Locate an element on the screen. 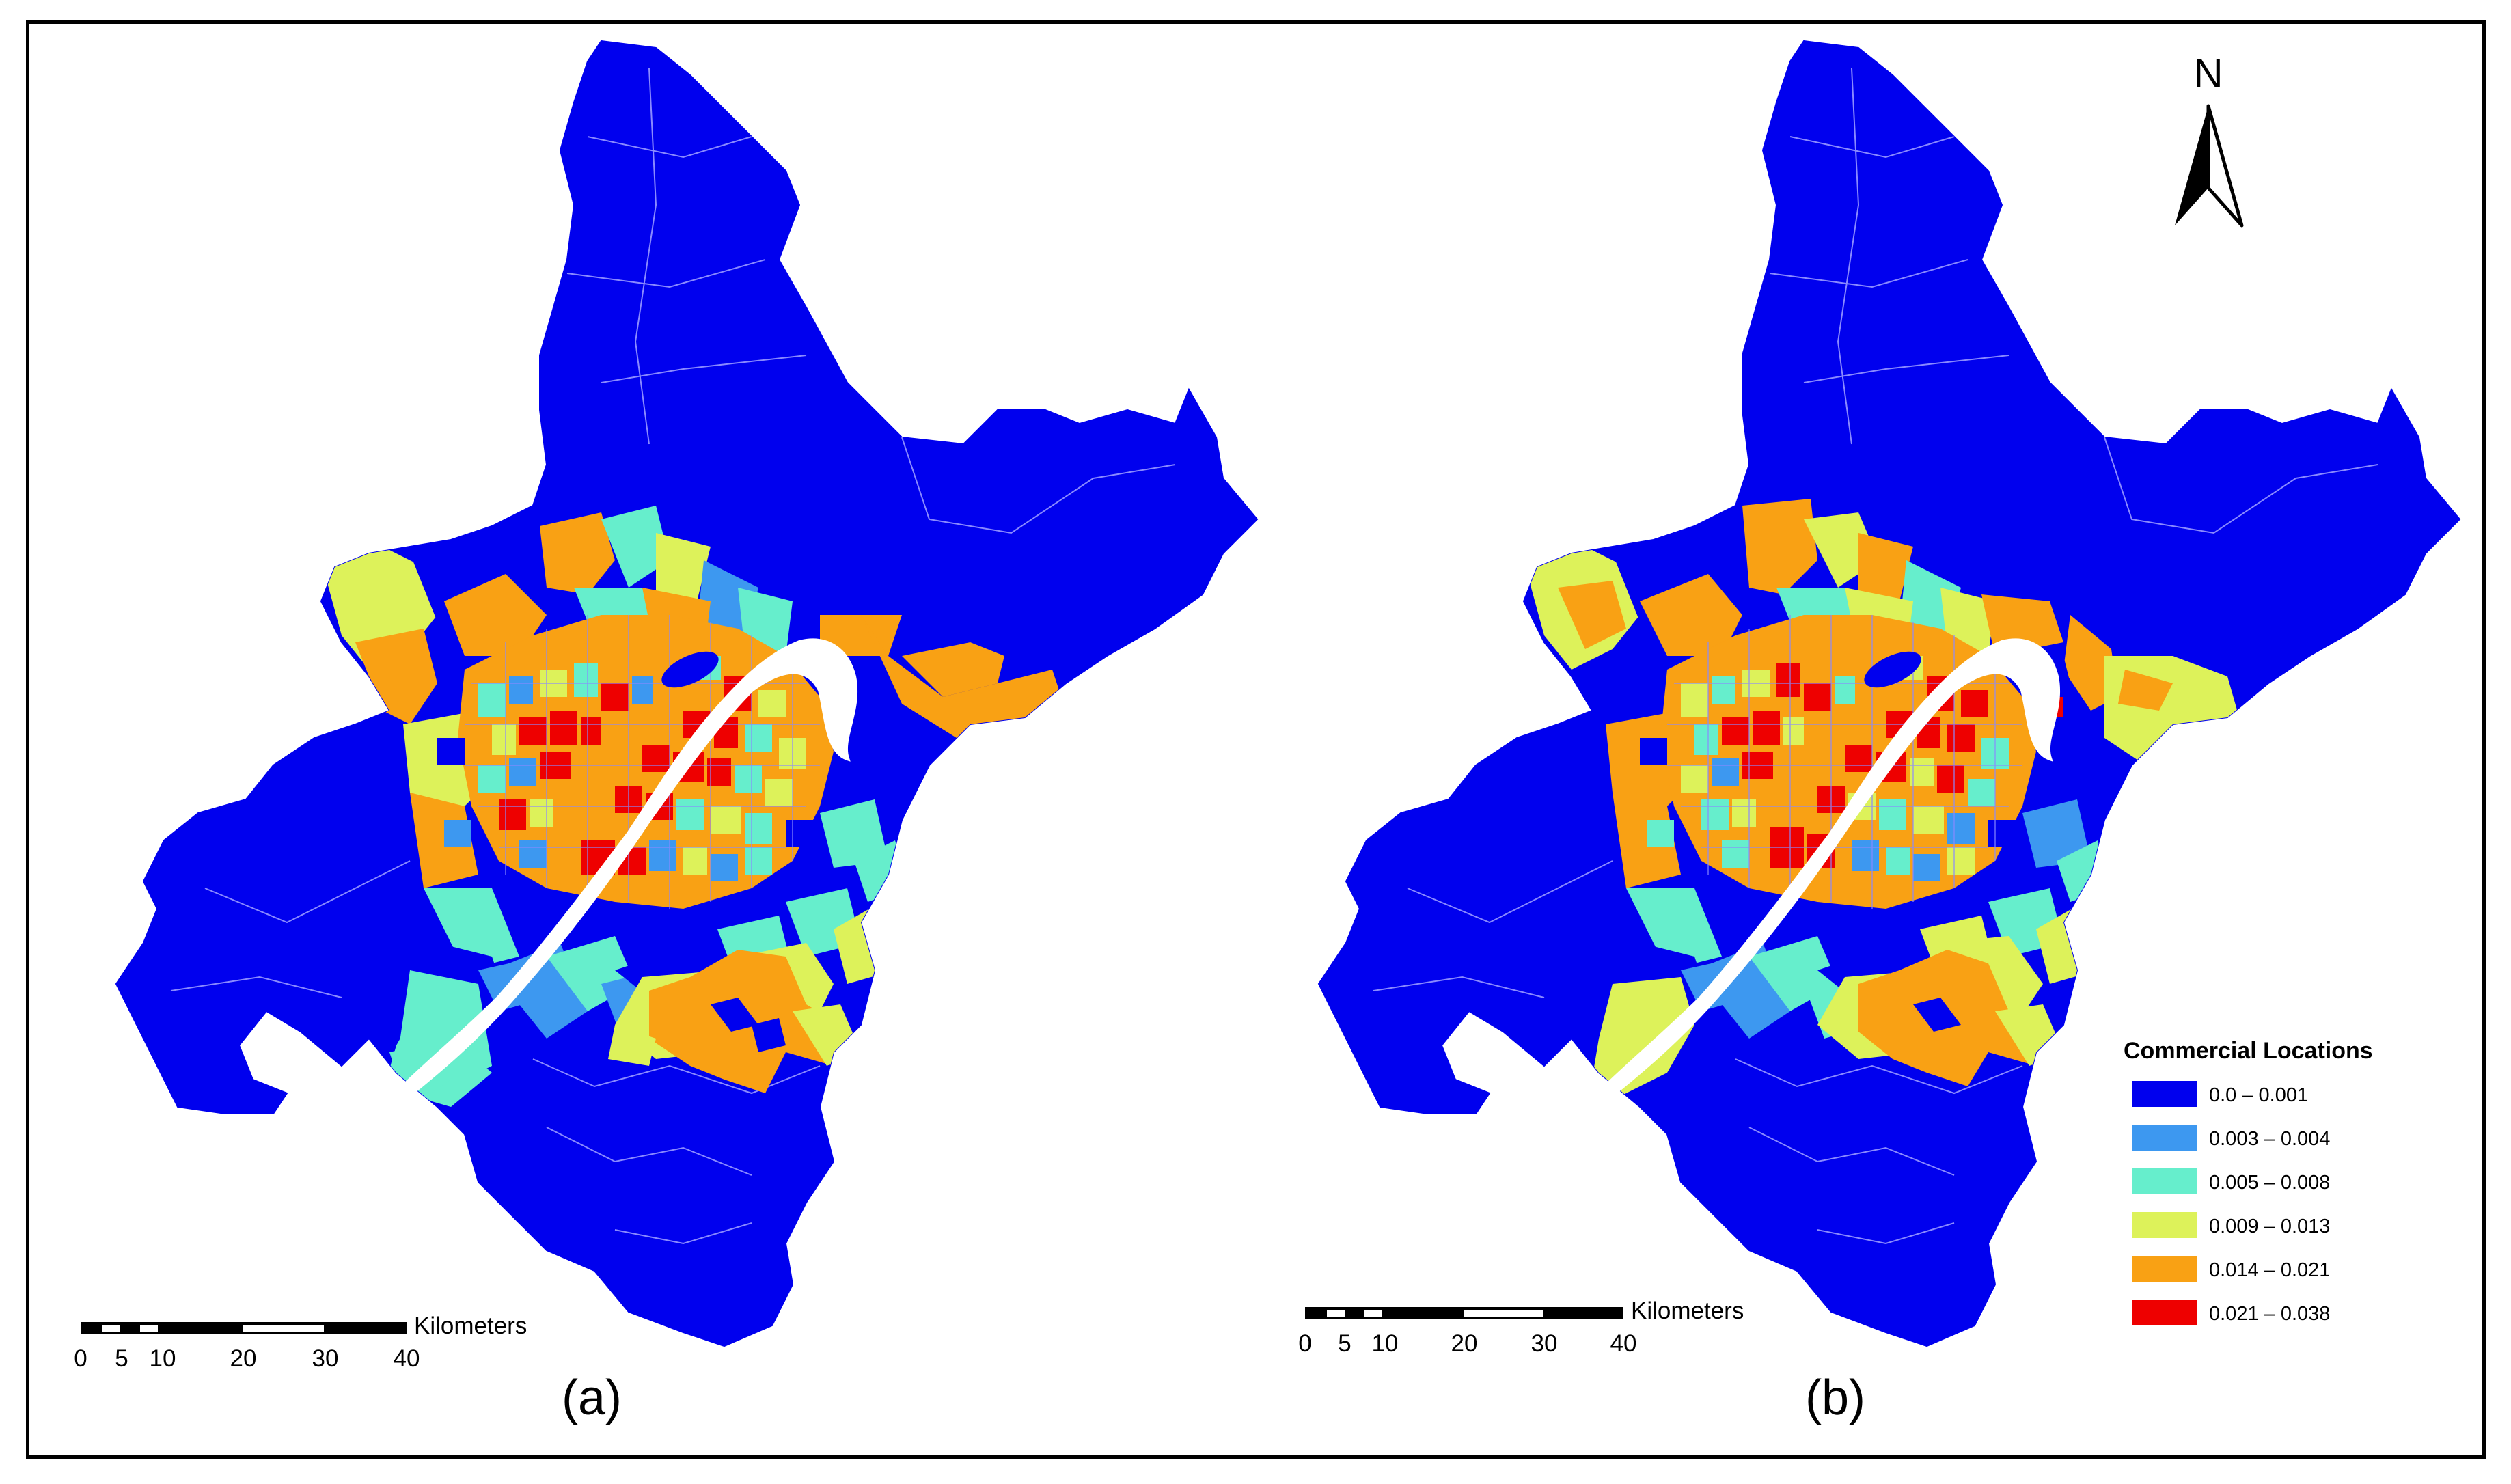 Image resolution: width=2511 pixels, height=1484 pixels. north-arrow-label: N is located at coordinates (2208, 74).